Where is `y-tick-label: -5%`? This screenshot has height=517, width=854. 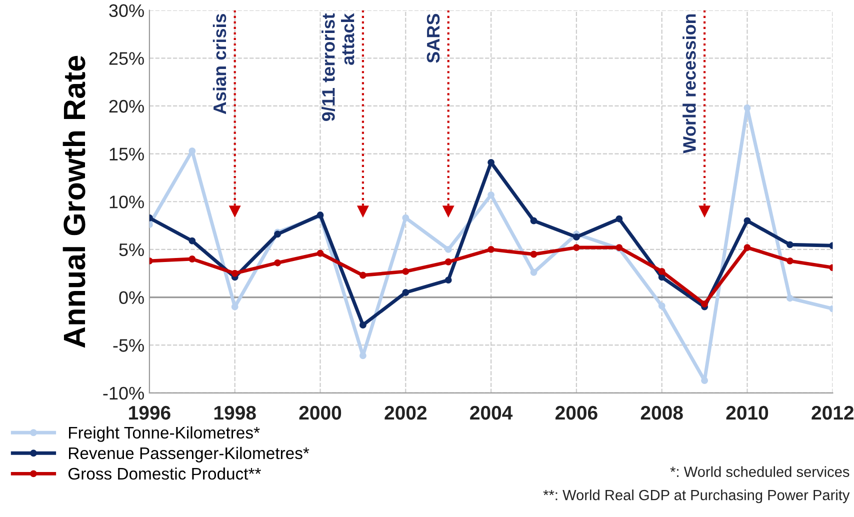 y-tick-label: -5% is located at coordinates (128, 345).